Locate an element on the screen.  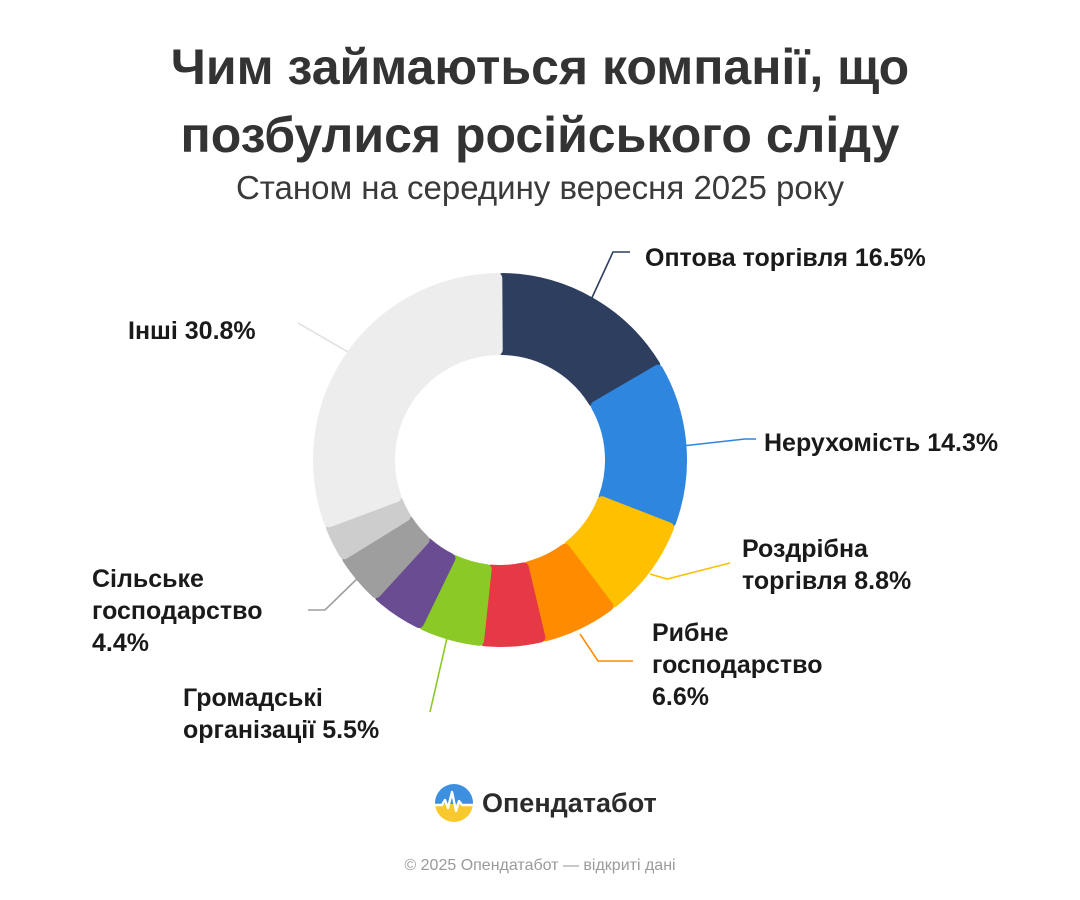
slice-label-4-line-1: Рибне is located at coordinates (690, 633).